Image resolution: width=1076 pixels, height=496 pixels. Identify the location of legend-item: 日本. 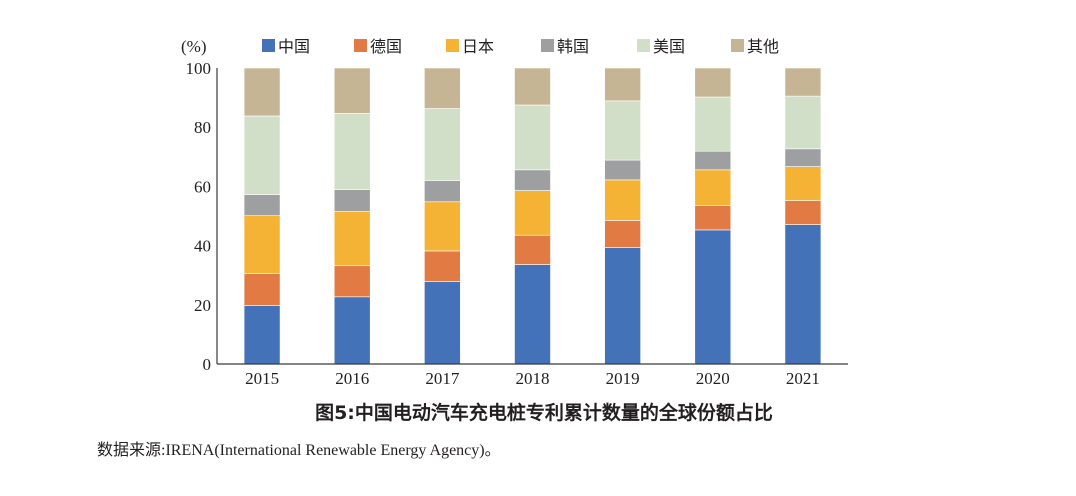
(470, 46).